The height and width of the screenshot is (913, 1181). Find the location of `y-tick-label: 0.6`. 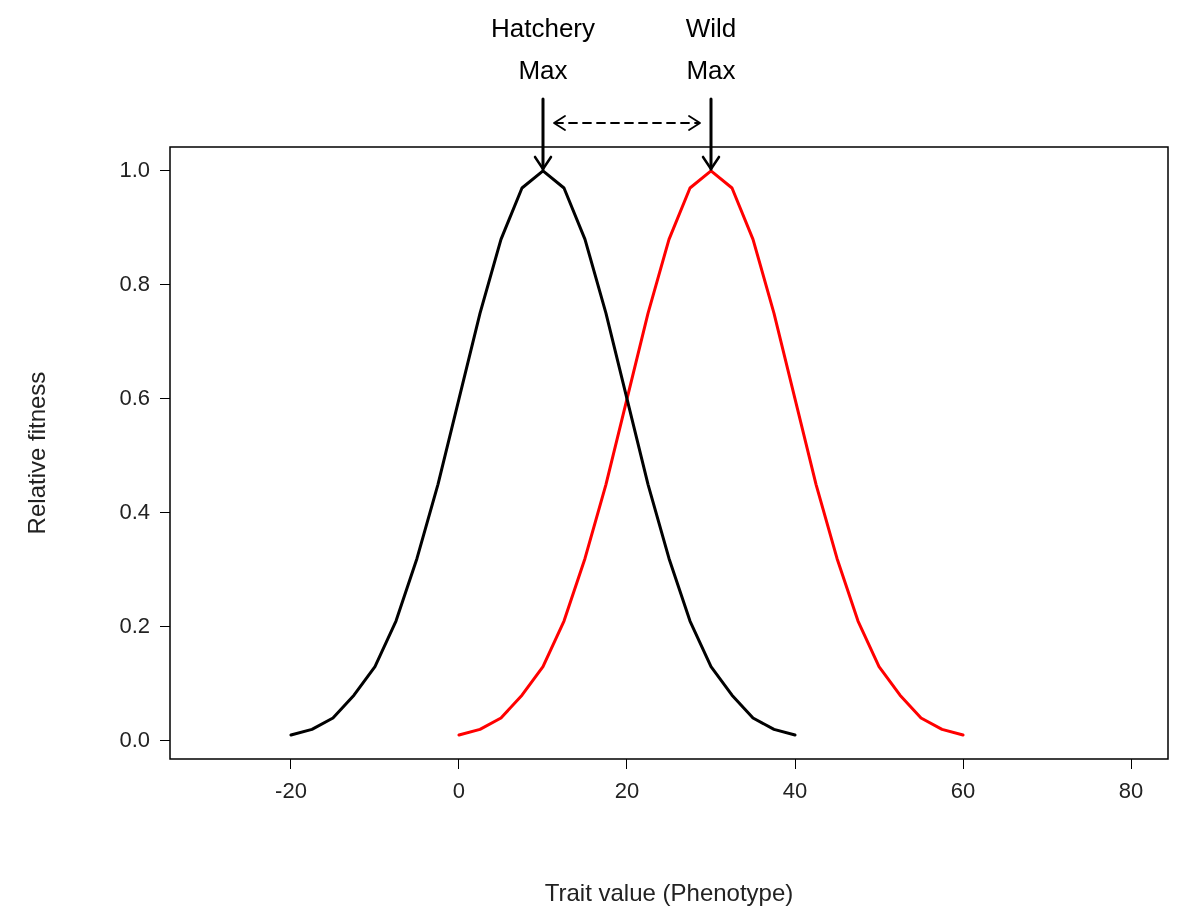

y-tick-label: 0.6 is located at coordinates (134, 397).